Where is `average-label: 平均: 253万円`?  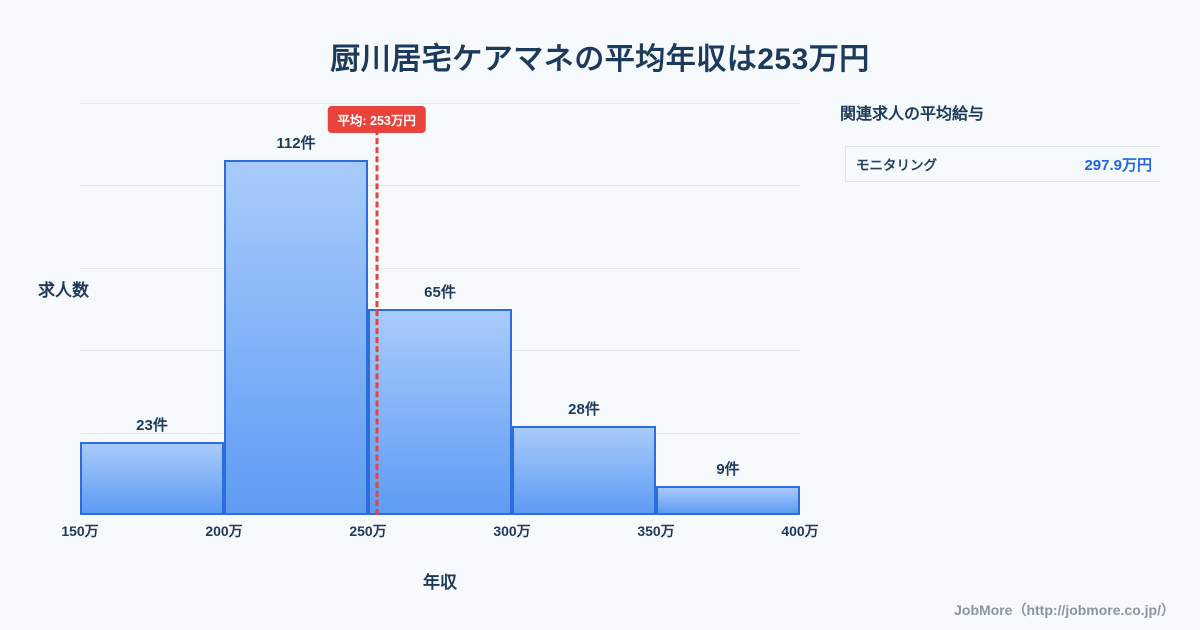 average-label: 平均: 253万円 is located at coordinates (376, 119).